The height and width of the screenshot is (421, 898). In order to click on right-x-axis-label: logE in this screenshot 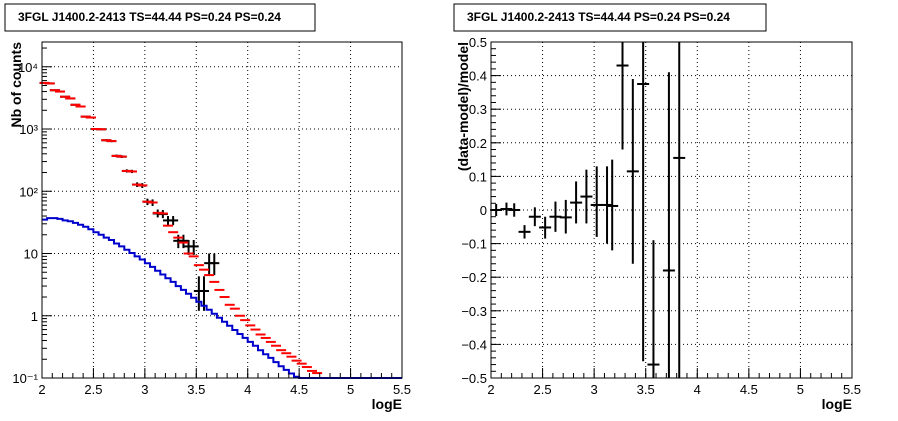, I will do `click(837, 404)`.